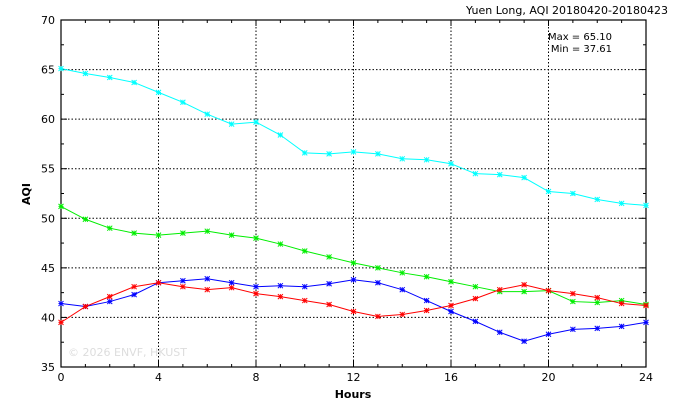 This screenshot has height=413, width=674. I want to click on y-tick-label: 50, so click(48, 218).